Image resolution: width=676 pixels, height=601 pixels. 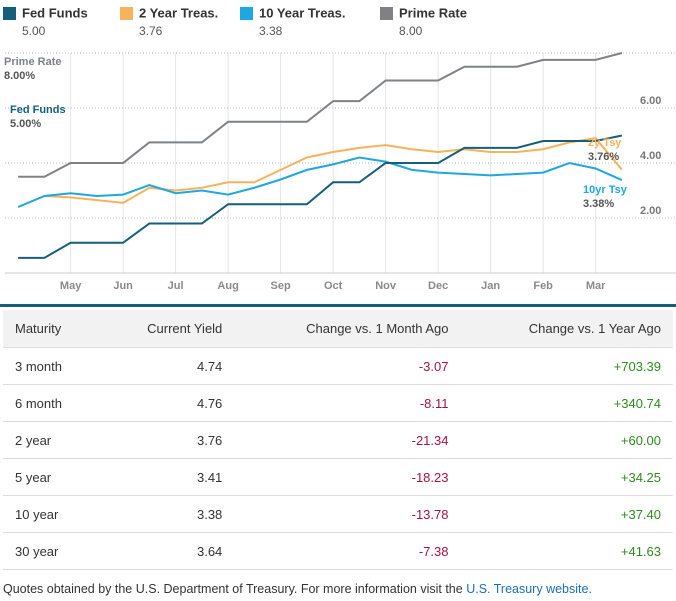 I want to click on x-tick-label: May, so click(x=71, y=286).